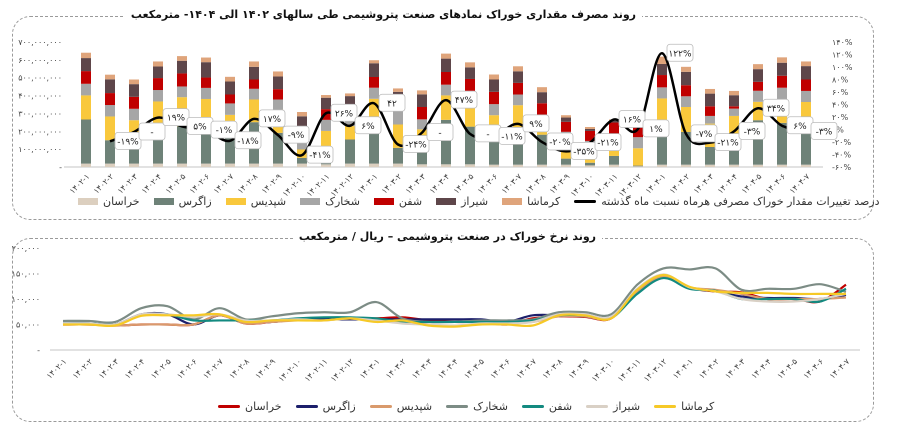  Describe the element at coordinates (80, 184) in the screenshot. I see `x-tick-label: ۱۴۰۲-۱` at that location.